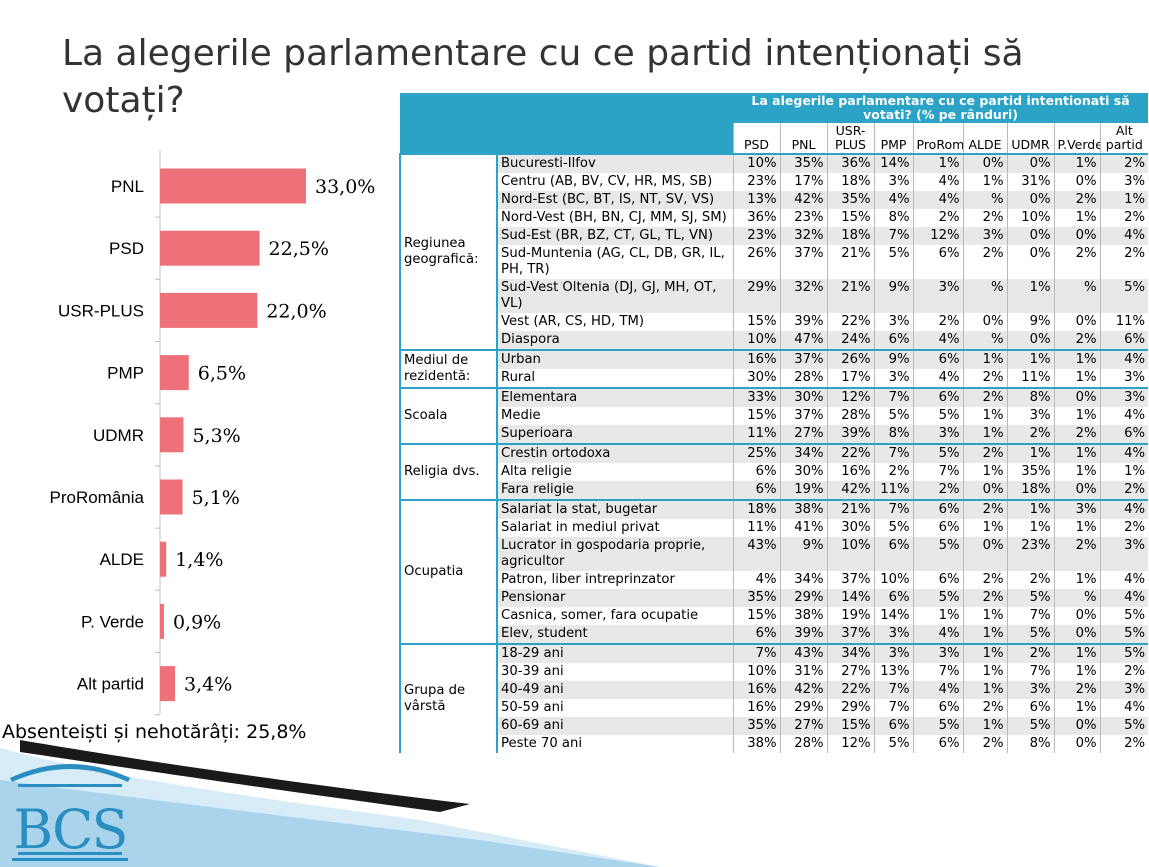 Image resolution: width=1149 pixels, height=867 pixels. I want to click on row-label: 40-49 ani, so click(614, 690).